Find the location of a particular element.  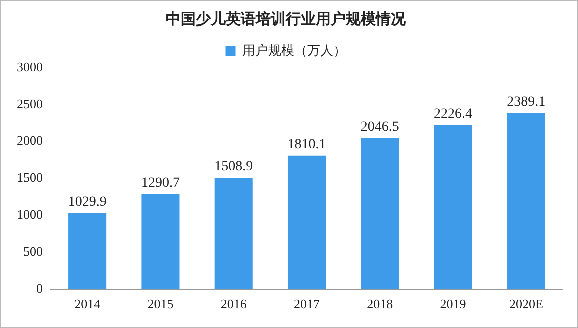

data-label: 1290.7 is located at coordinates (160, 183).